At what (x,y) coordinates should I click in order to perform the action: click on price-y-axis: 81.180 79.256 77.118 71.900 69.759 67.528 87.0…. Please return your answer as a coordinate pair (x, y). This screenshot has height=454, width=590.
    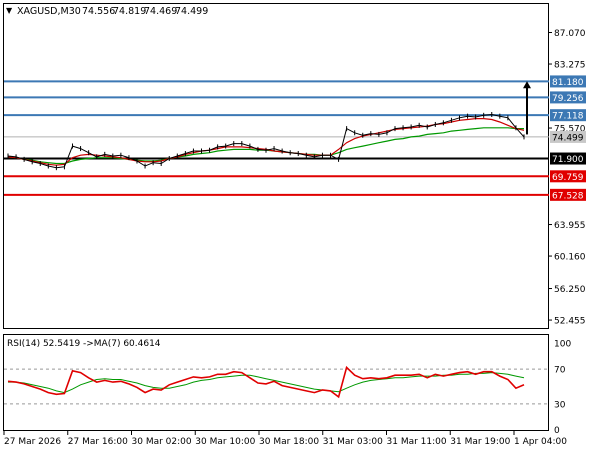
    Looking at the image, I should click on (567, 178).